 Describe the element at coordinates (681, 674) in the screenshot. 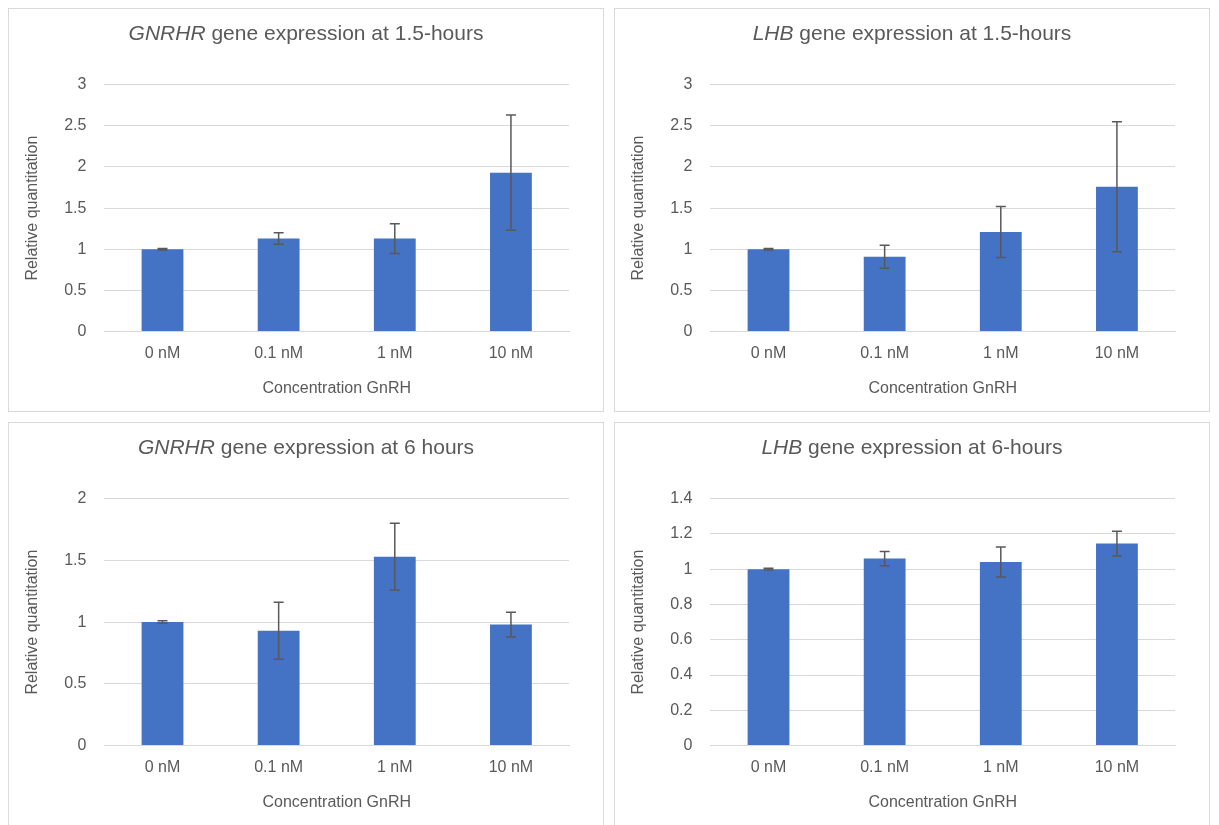

I see `y-tick-label: 0.4` at that location.